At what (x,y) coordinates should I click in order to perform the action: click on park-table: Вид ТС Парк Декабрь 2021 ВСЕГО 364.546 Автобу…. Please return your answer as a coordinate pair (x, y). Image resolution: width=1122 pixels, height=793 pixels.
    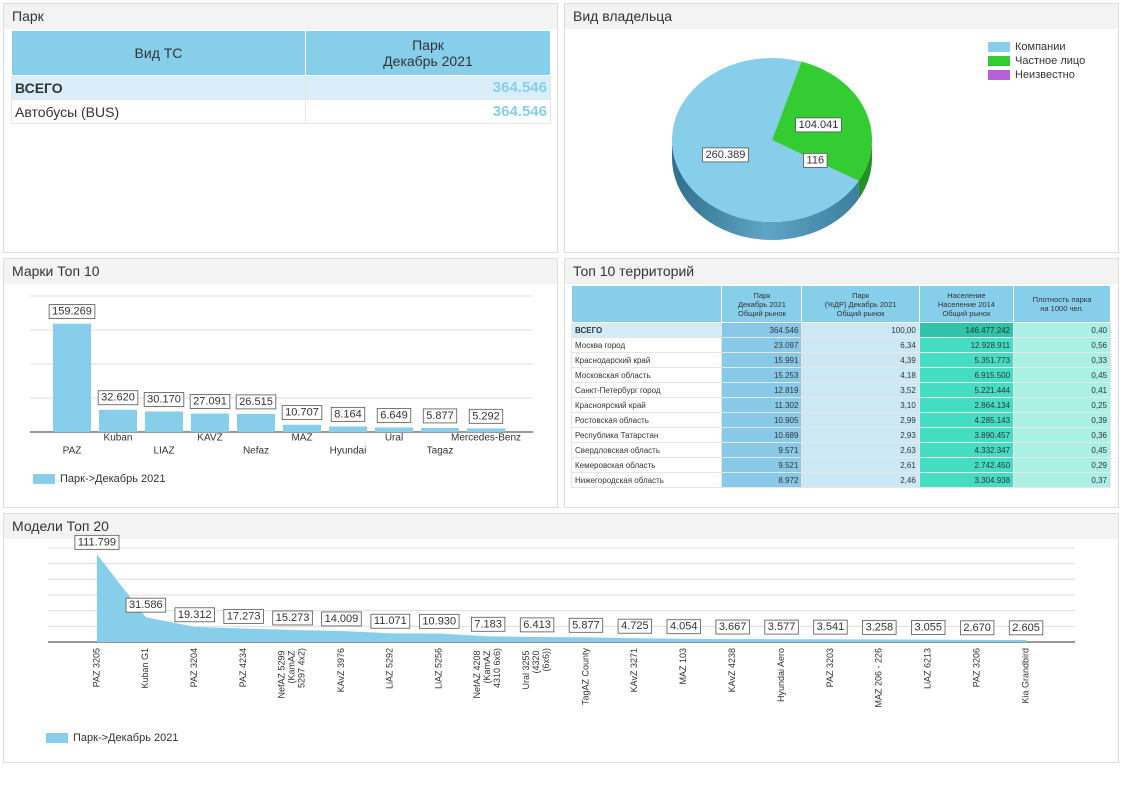
    Looking at the image, I should click on (281, 77).